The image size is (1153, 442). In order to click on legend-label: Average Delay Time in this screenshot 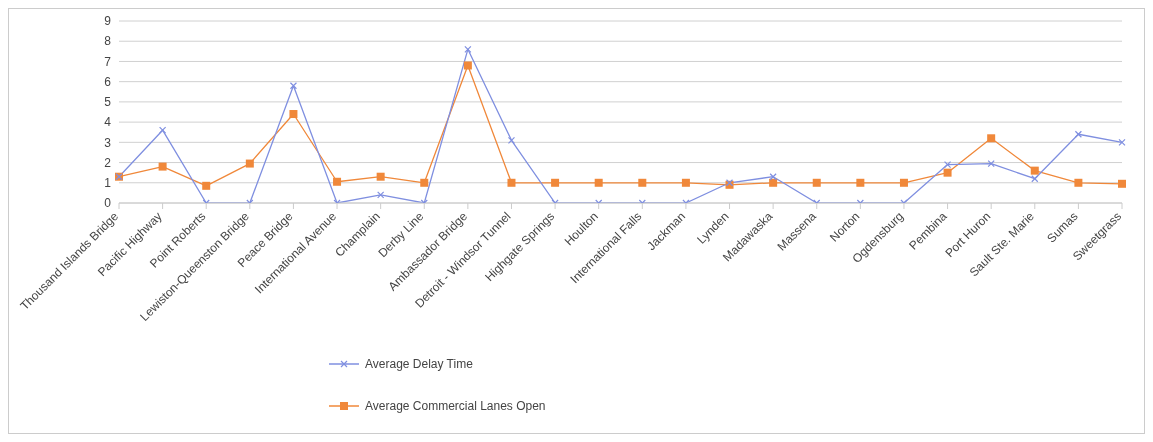, I will do `click(419, 364)`.